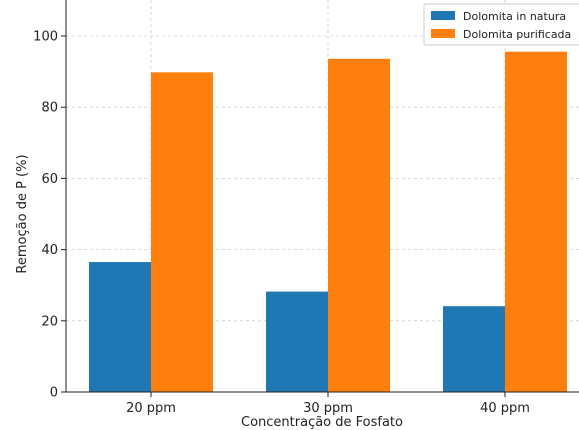  I want to click on legend-label-dolomita-purificada: Dolomita purificada, so click(517, 34).